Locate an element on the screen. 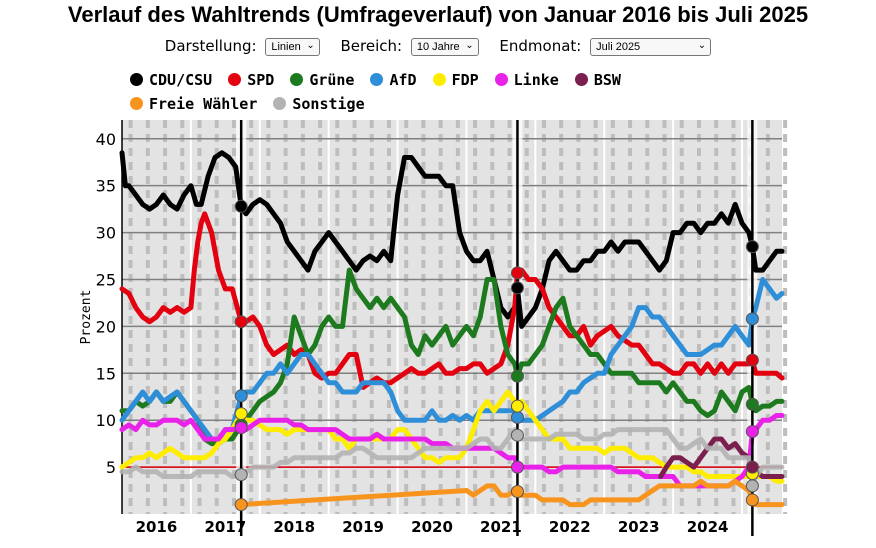 The height and width of the screenshot is (548, 876). y-tick-label: 20 is located at coordinates (106, 326).